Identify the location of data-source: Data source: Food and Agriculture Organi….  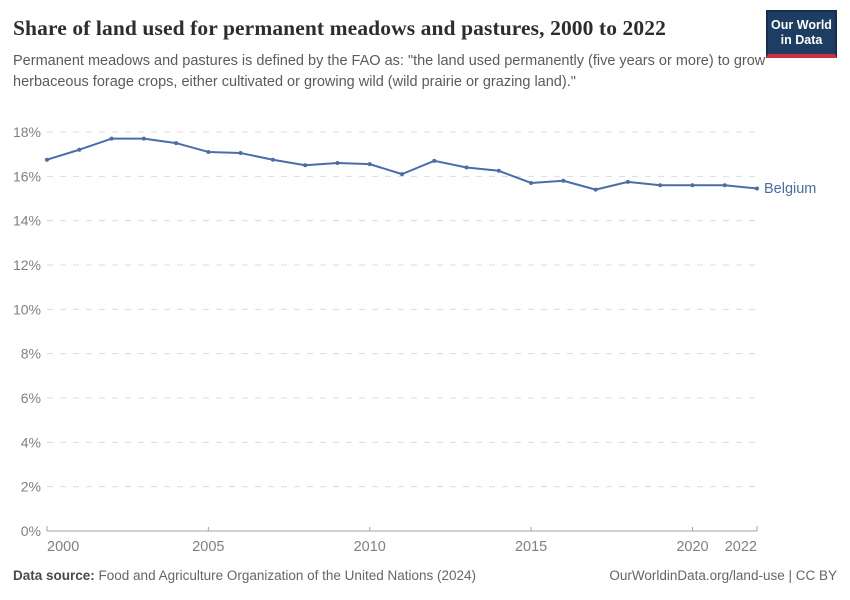
(244, 575).